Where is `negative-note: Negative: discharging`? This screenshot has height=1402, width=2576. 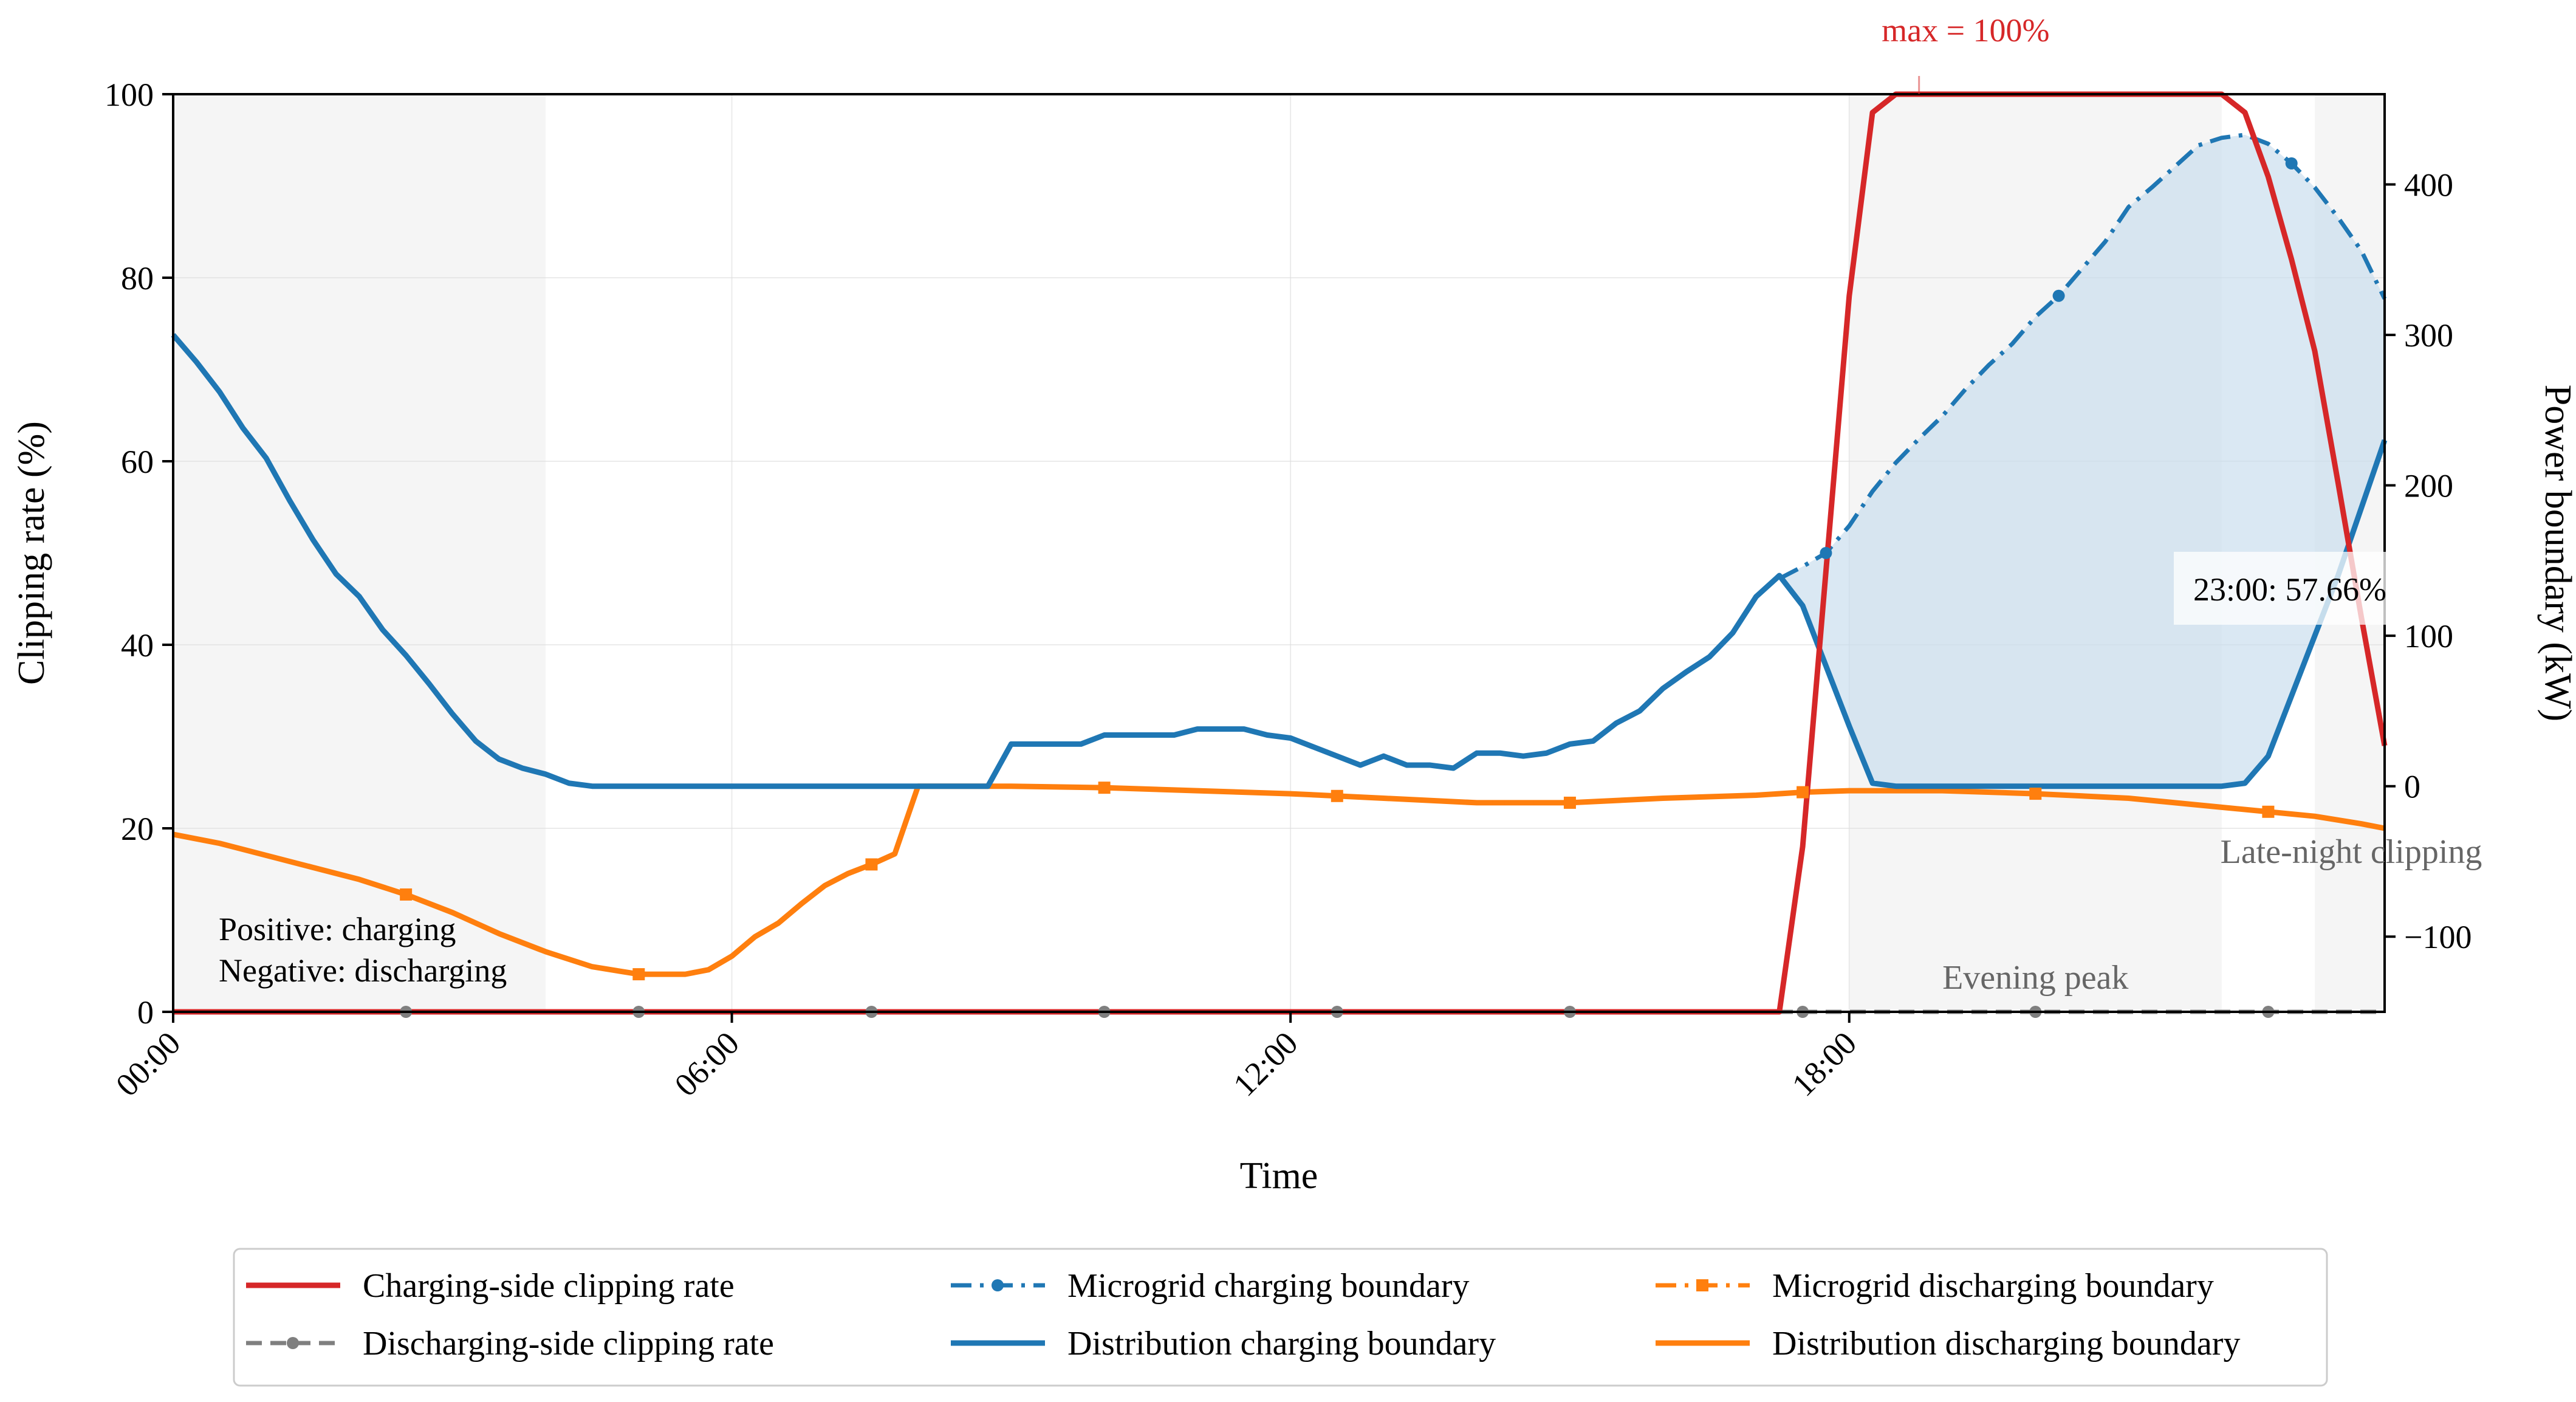 negative-note: Negative: discharging is located at coordinates (363, 970).